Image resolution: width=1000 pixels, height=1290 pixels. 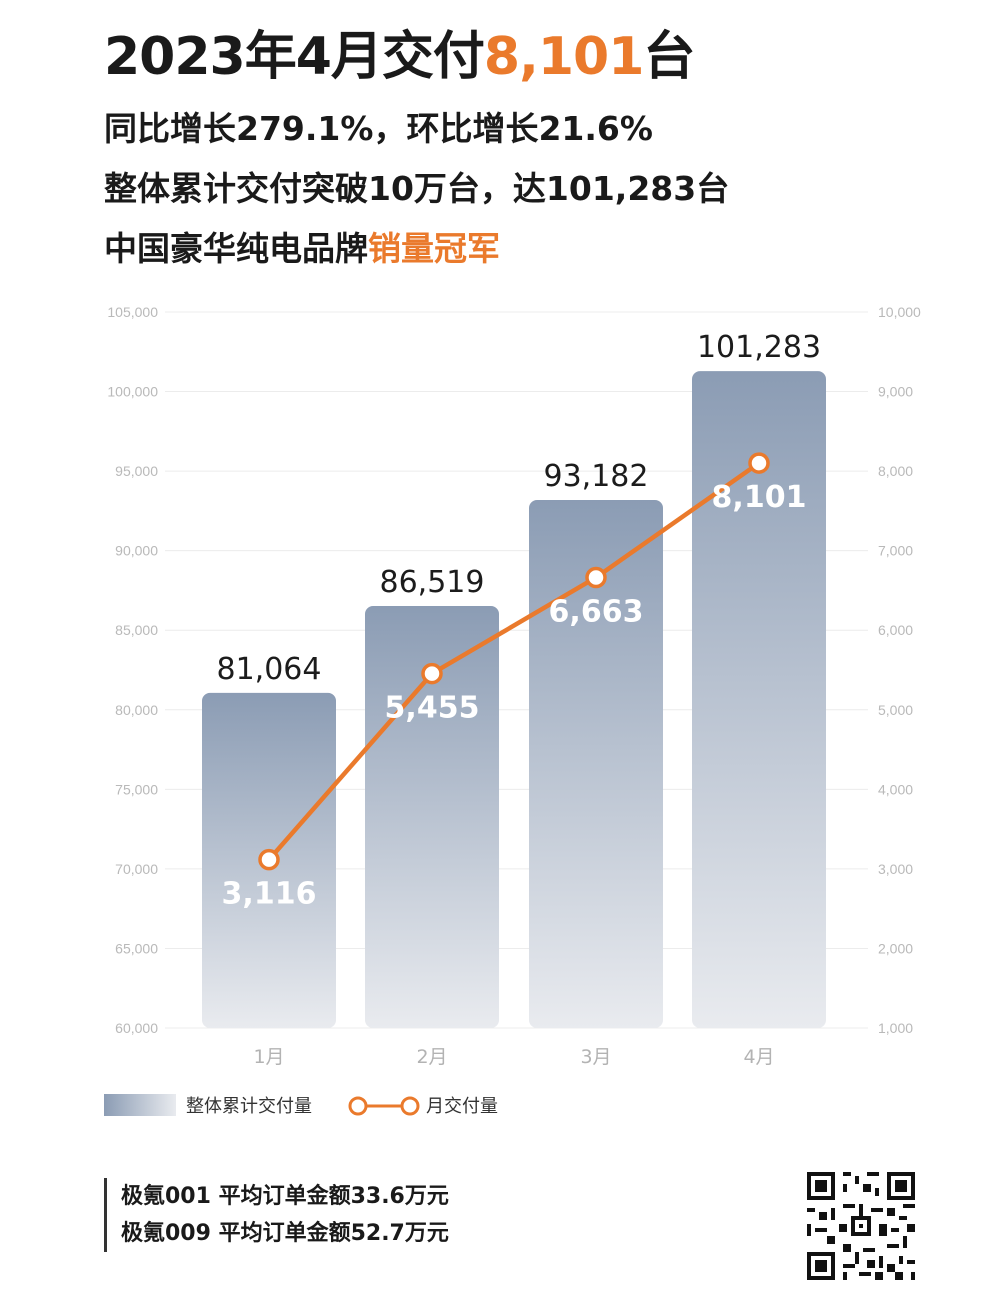 What do you see at coordinates (895, 710) in the screenshot?
I see `right-axis-tick: 5,000` at bounding box center [895, 710].